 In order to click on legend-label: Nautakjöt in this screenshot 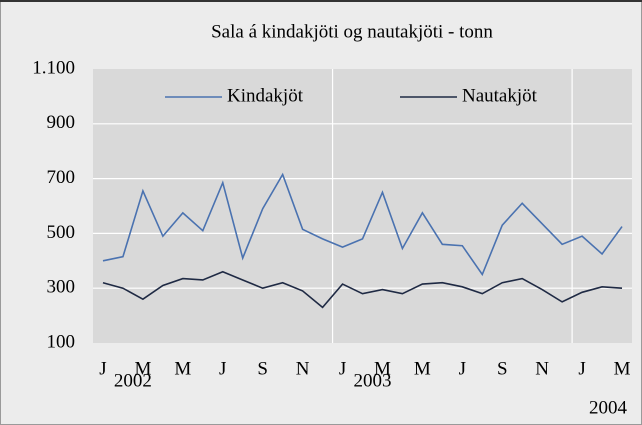, I will do `click(500, 95)`.